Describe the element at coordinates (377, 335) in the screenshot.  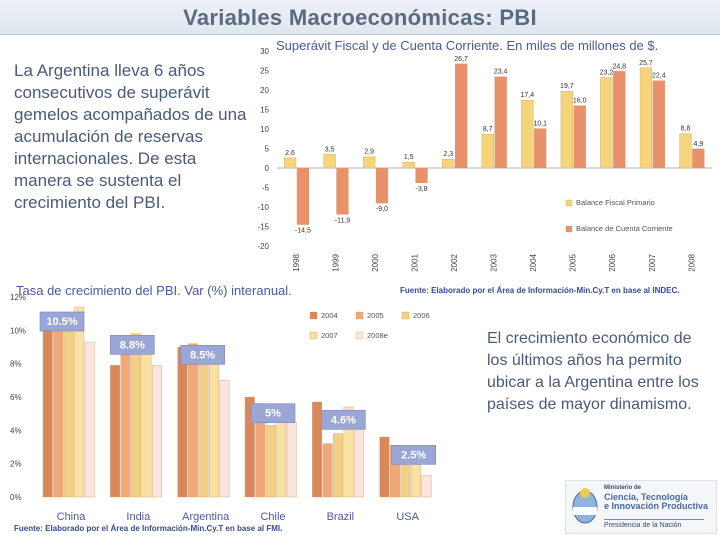
I see `legend-label: 2008e` at that location.